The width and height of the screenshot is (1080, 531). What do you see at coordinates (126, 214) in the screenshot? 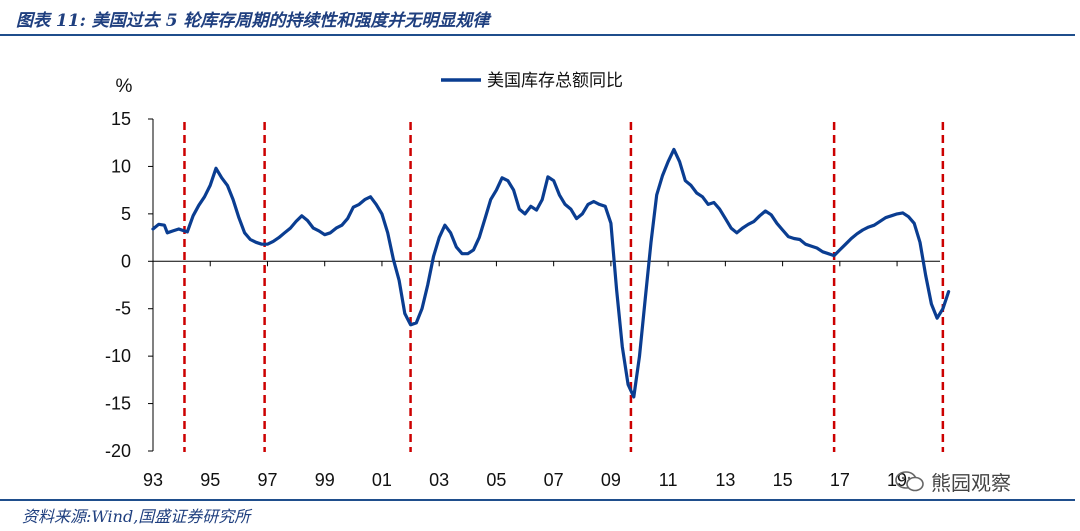
I see `y-tick-label: 5` at bounding box center [126, 214].